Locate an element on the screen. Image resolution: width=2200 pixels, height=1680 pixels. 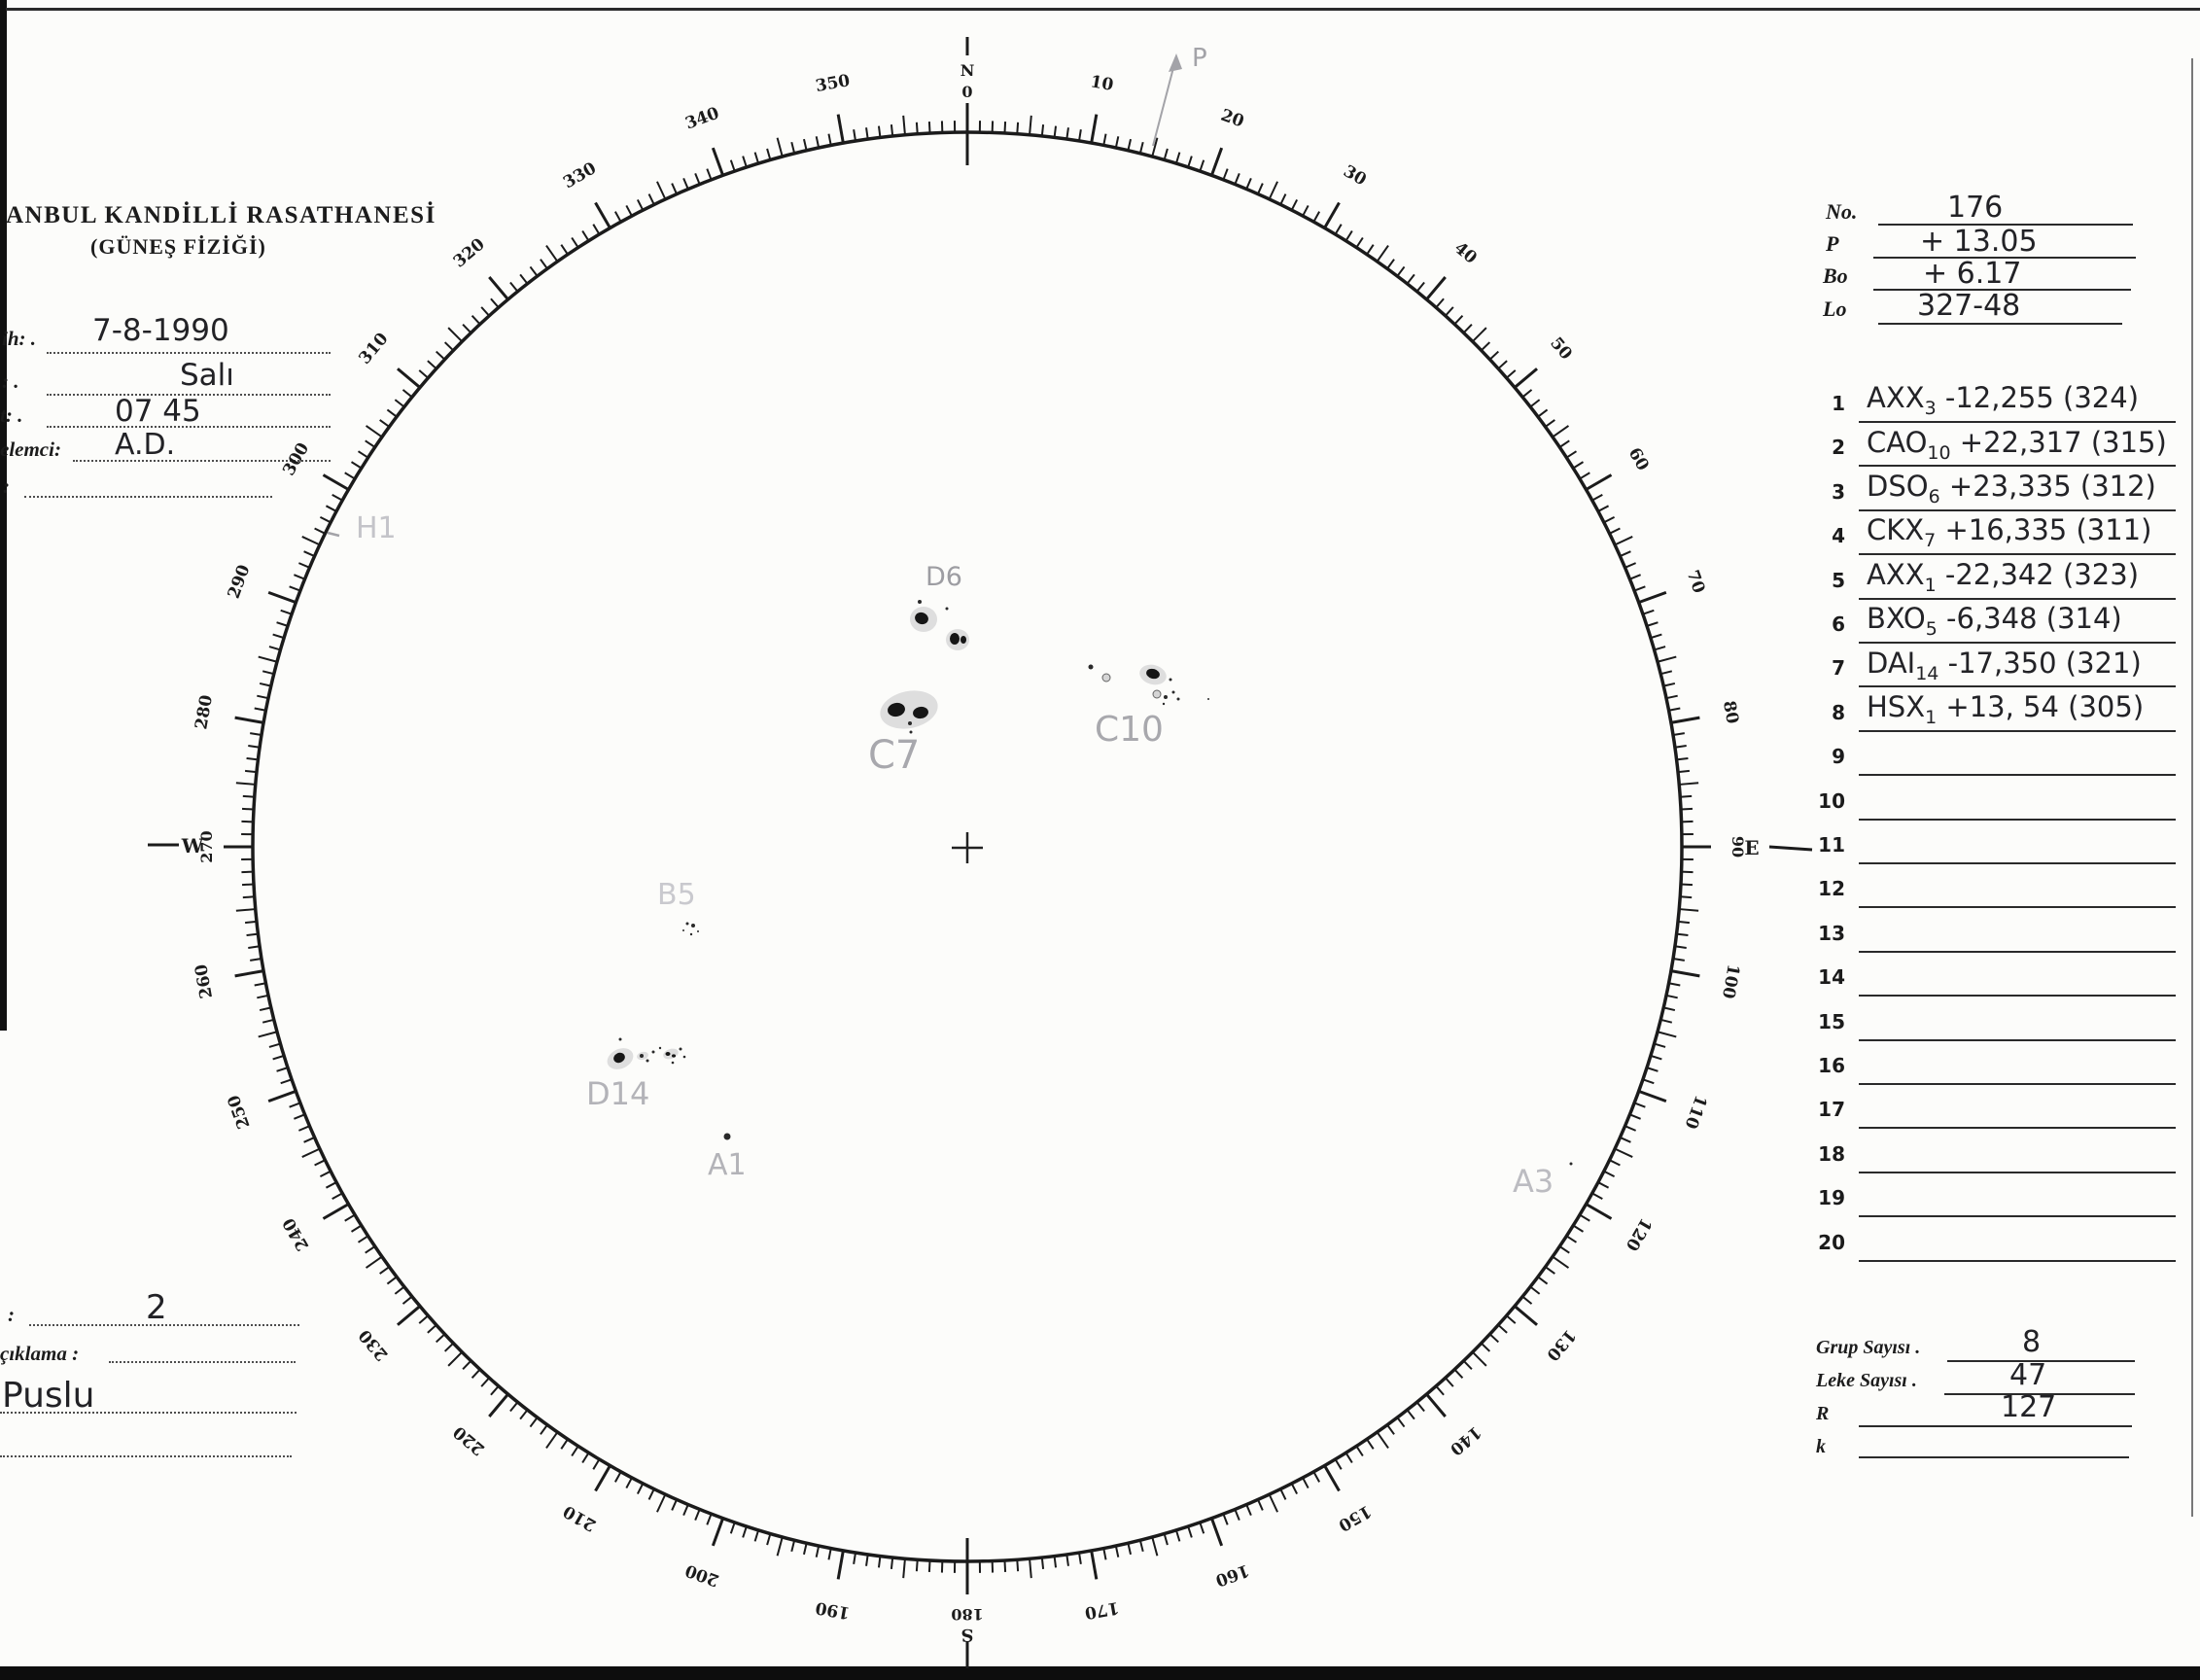
degree-label: 230 is located at coordinates (373, 1344).